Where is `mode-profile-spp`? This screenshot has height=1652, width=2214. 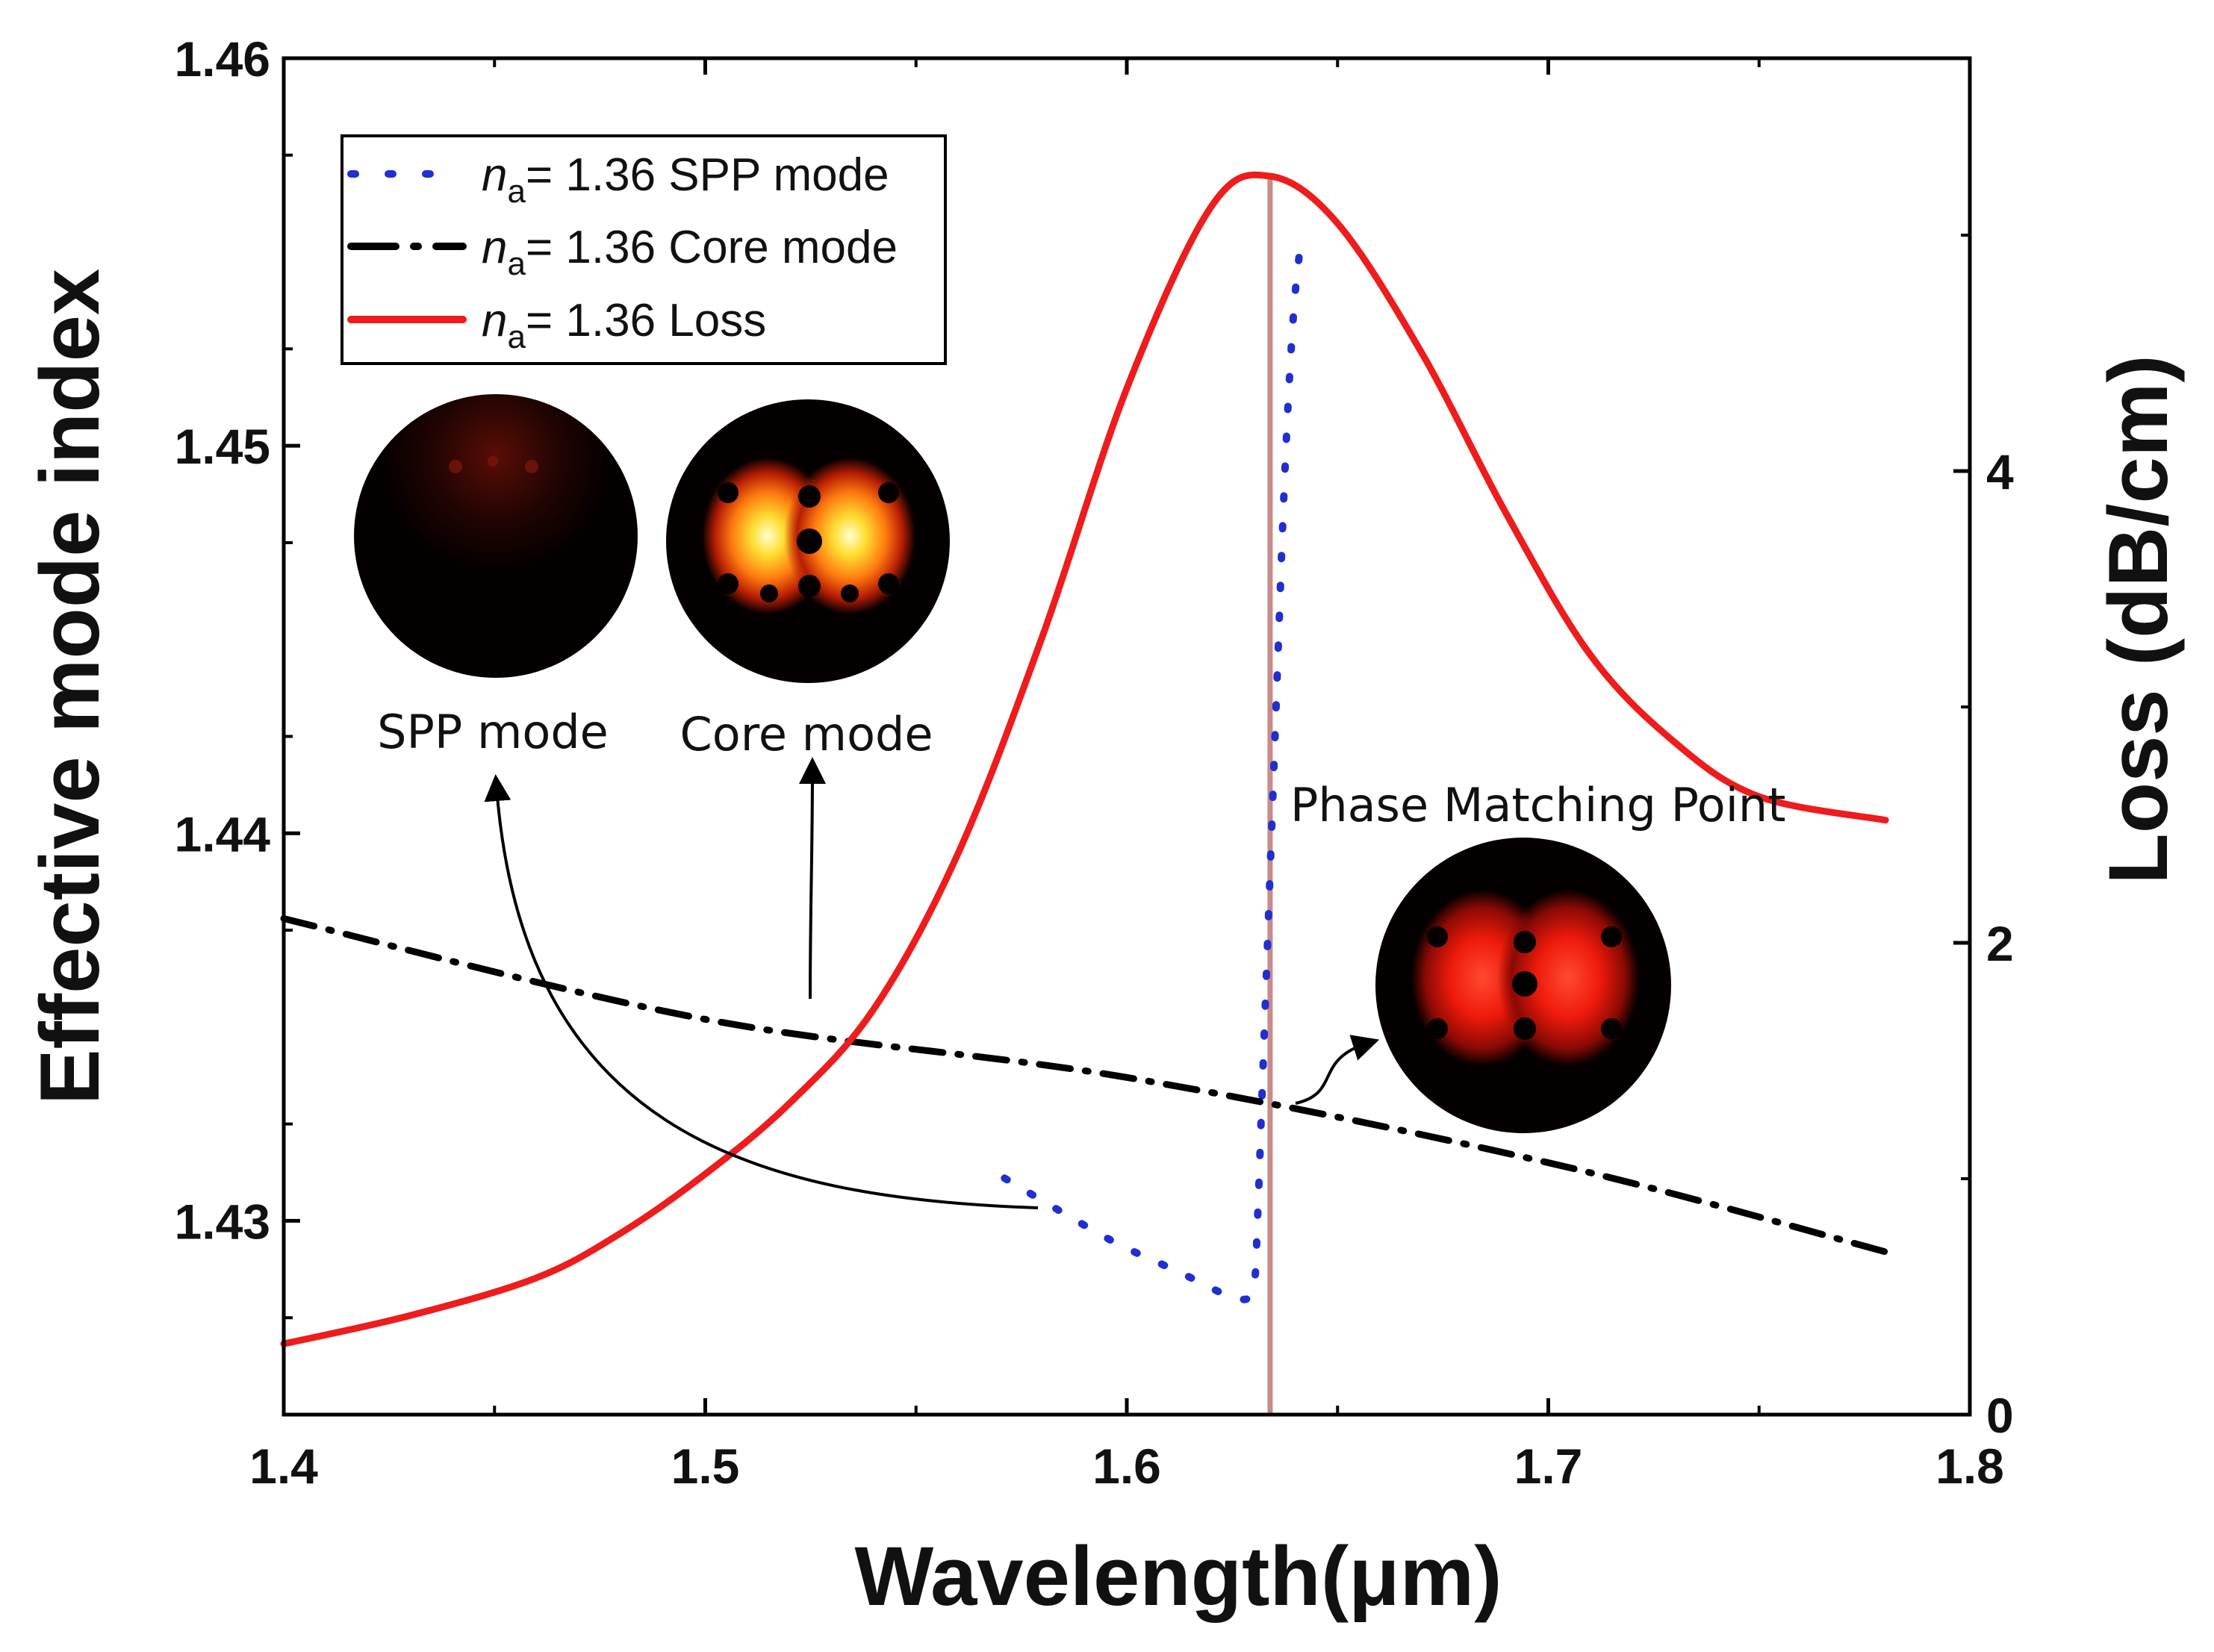 mode-profile-spp is located at coordinates (496, 536).